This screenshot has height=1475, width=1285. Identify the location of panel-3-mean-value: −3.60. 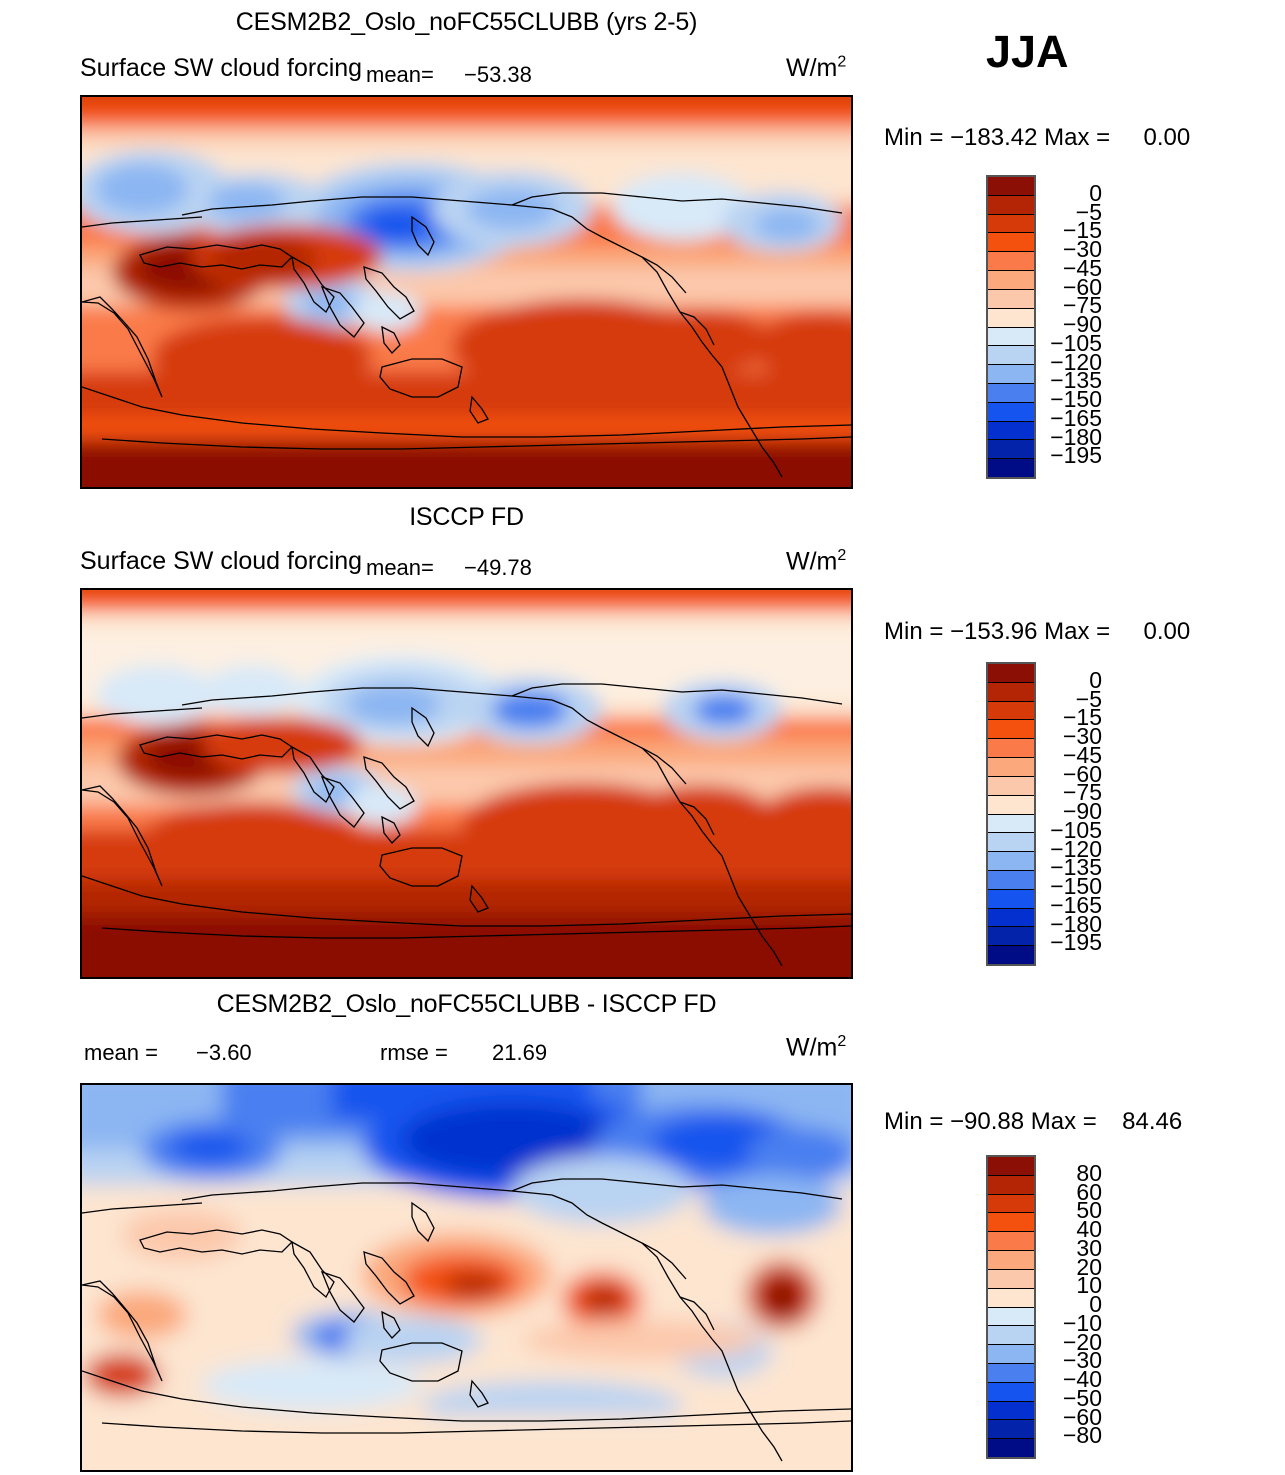
(224, 1052).